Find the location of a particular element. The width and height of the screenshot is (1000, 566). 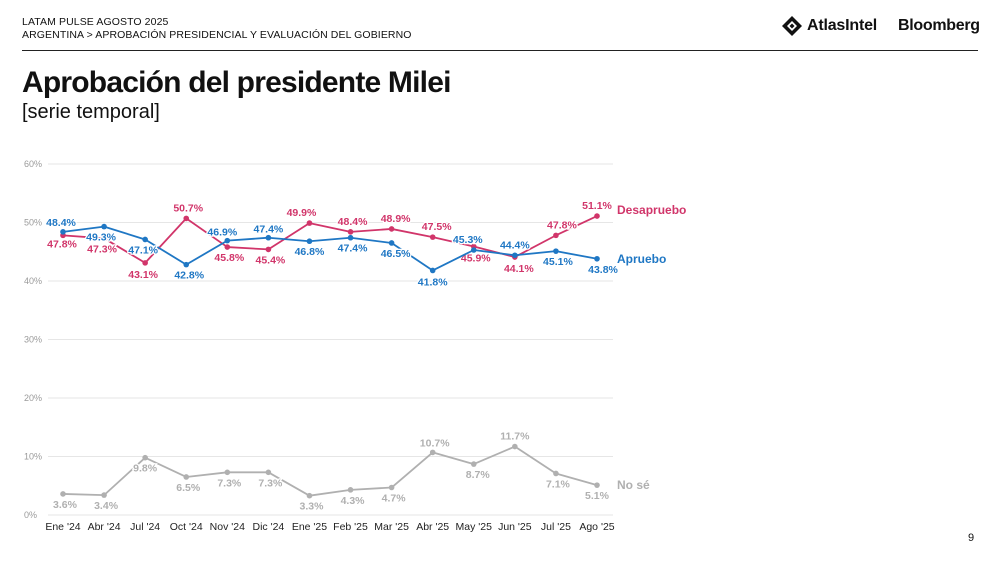

series-name-label: No sé is located at coordinates (633, 485).